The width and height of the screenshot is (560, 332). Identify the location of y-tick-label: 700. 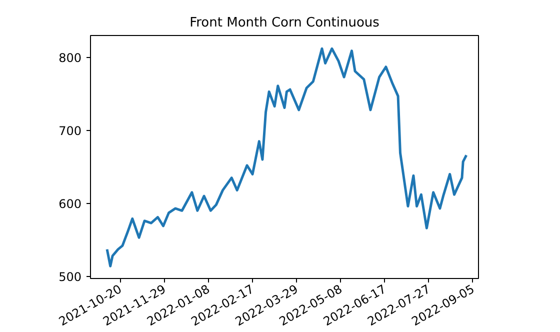
(70, 131).